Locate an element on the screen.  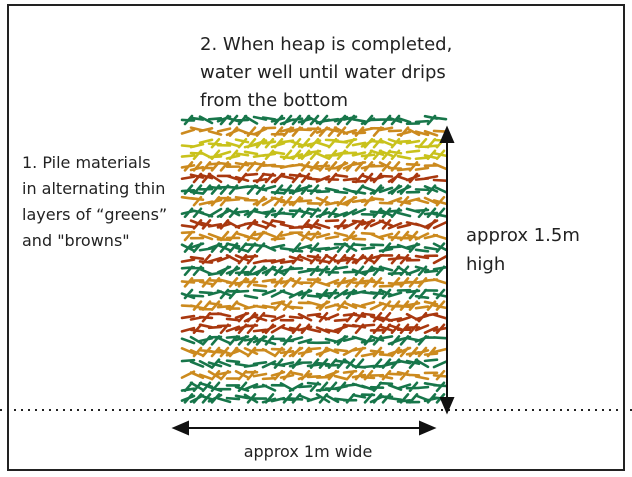
step1-line: in alternating thin is located at coordinates (93, 188).